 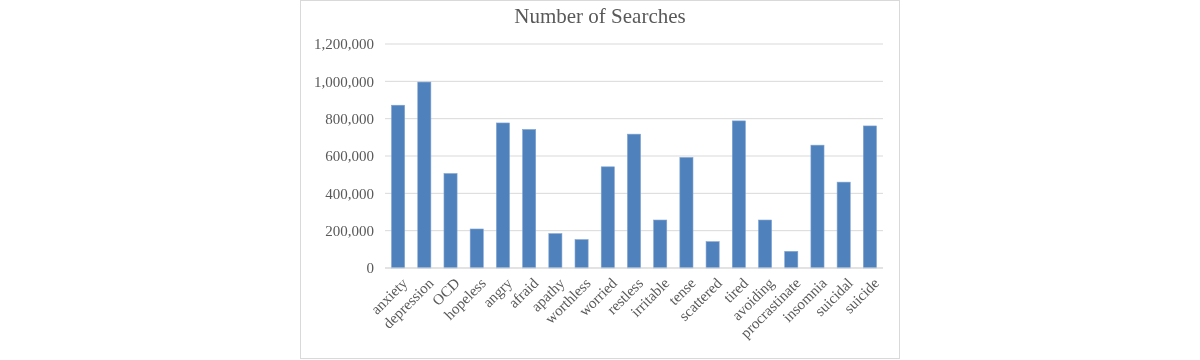 What do you see at coordinates (344, 44) in the screenshot?
I see `y-tick-label: 1,200,000` at bounding box center [344, 44].